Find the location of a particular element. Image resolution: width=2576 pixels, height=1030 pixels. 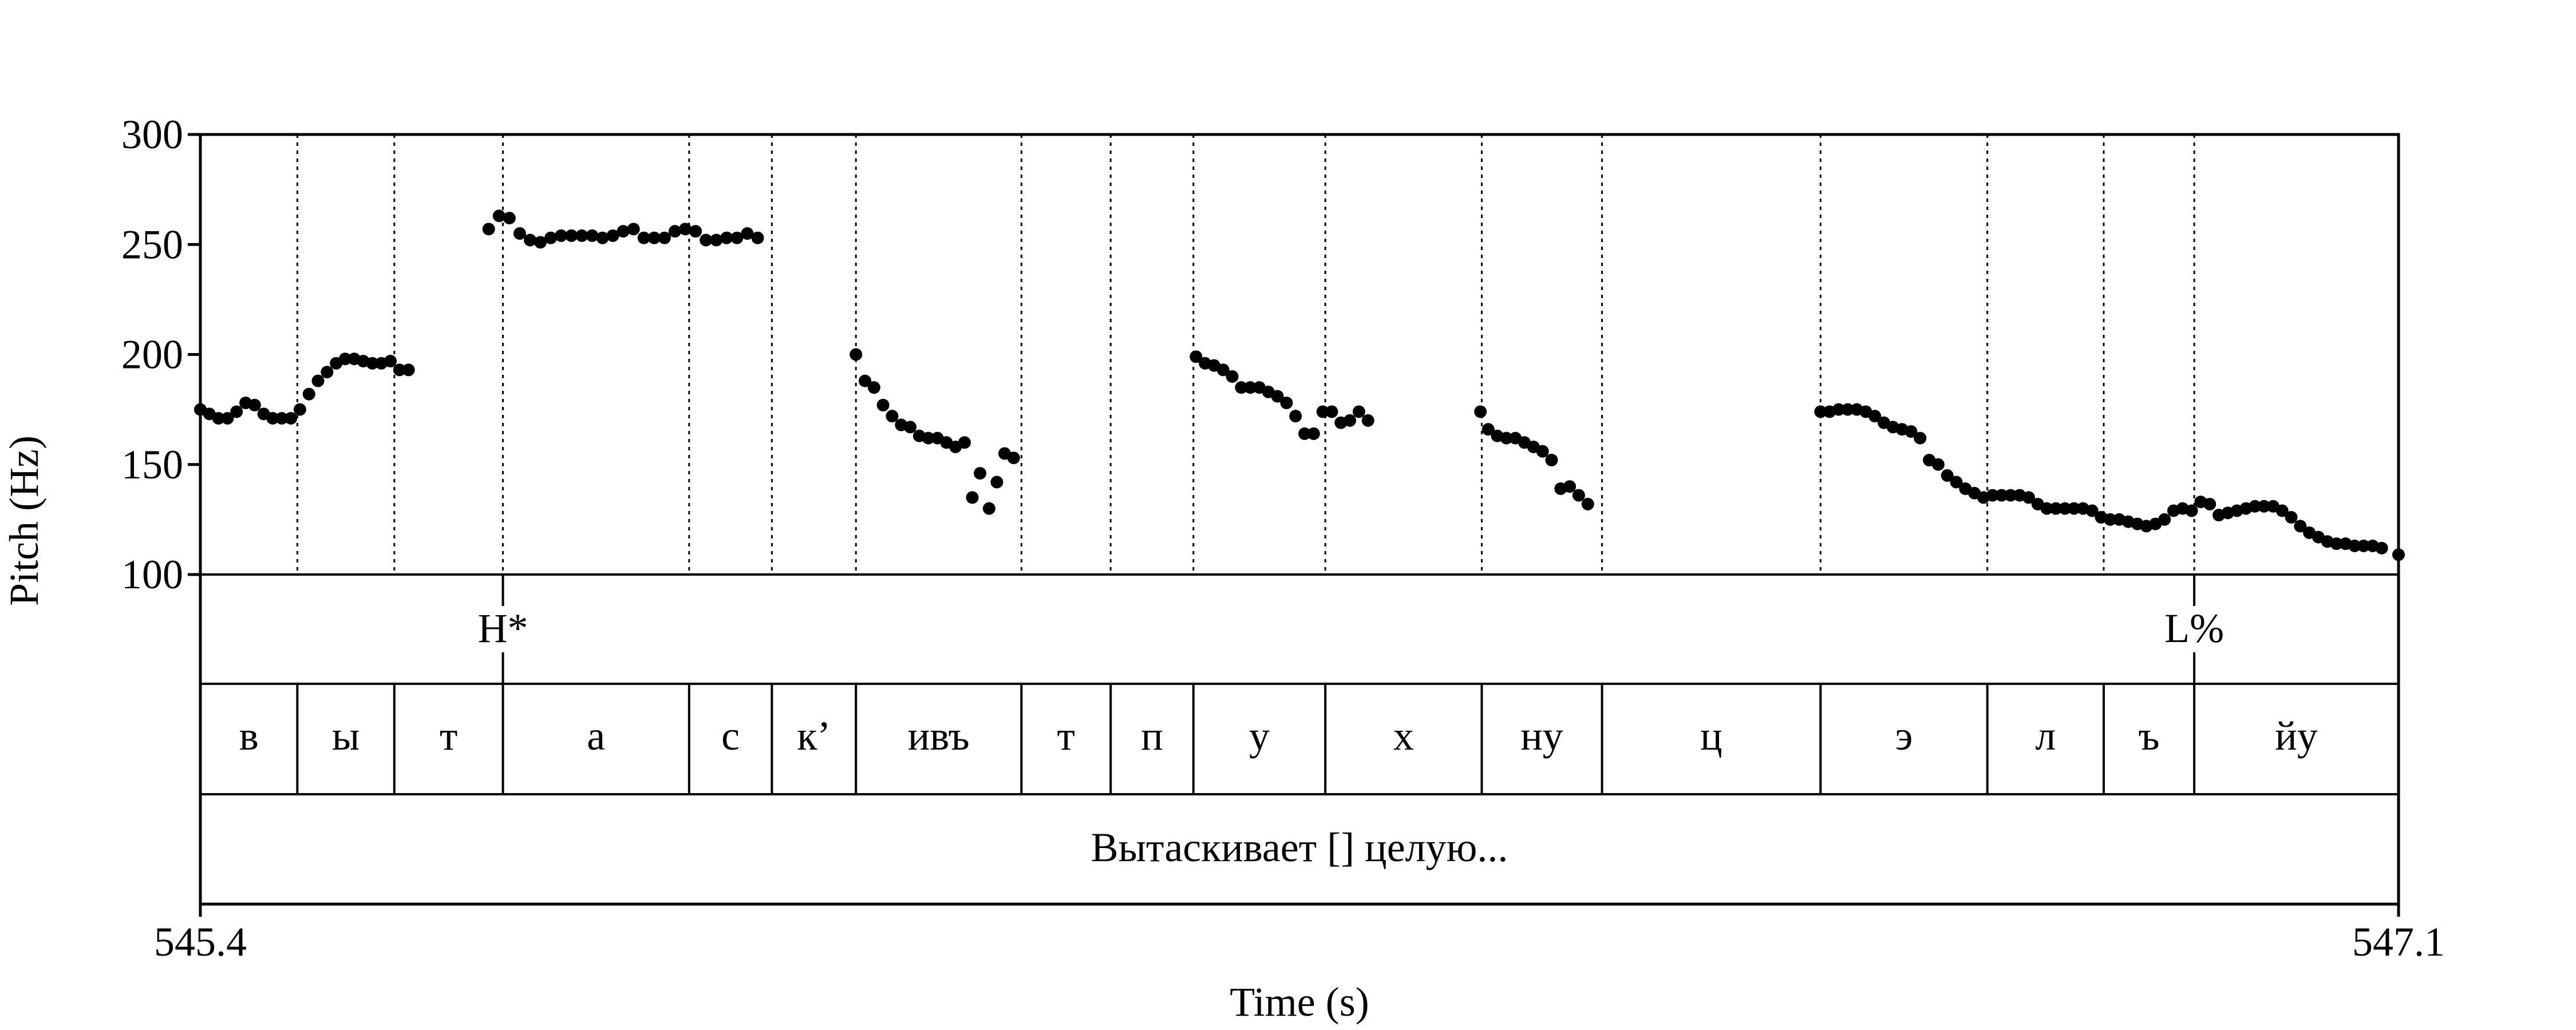

segment-label: ц is located at coordinates (1711, 736).